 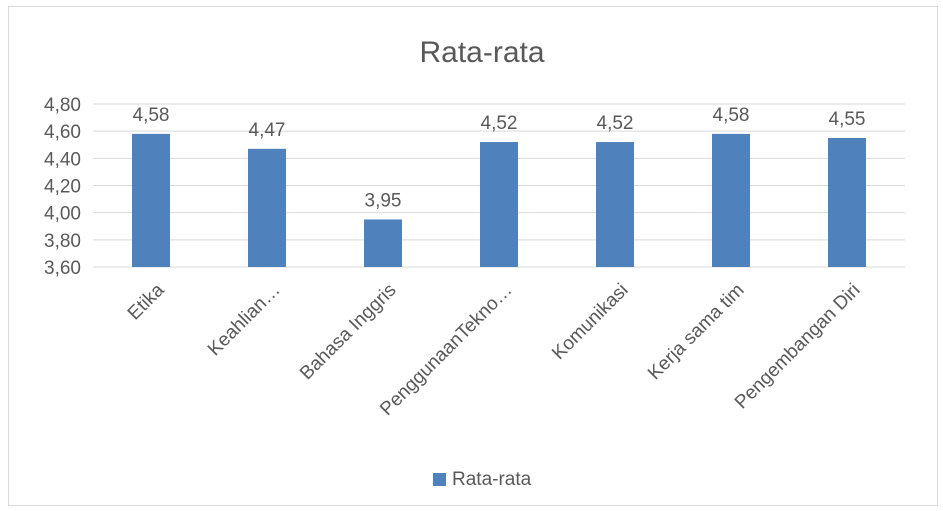 What do you see at coordinates (590, 322) in the screenshot?
I see `x-tick-label: Komunikasi` at bounding box center [590, 322].